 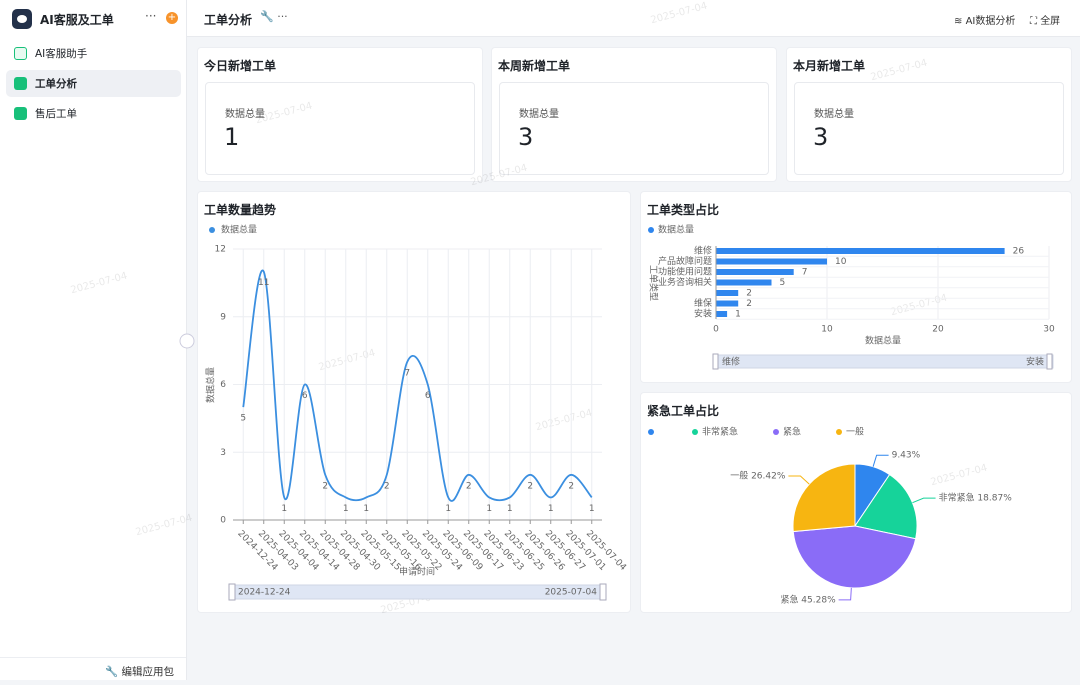 I want to click on nav-label: AI客服助手, so click(x=61, y=54).